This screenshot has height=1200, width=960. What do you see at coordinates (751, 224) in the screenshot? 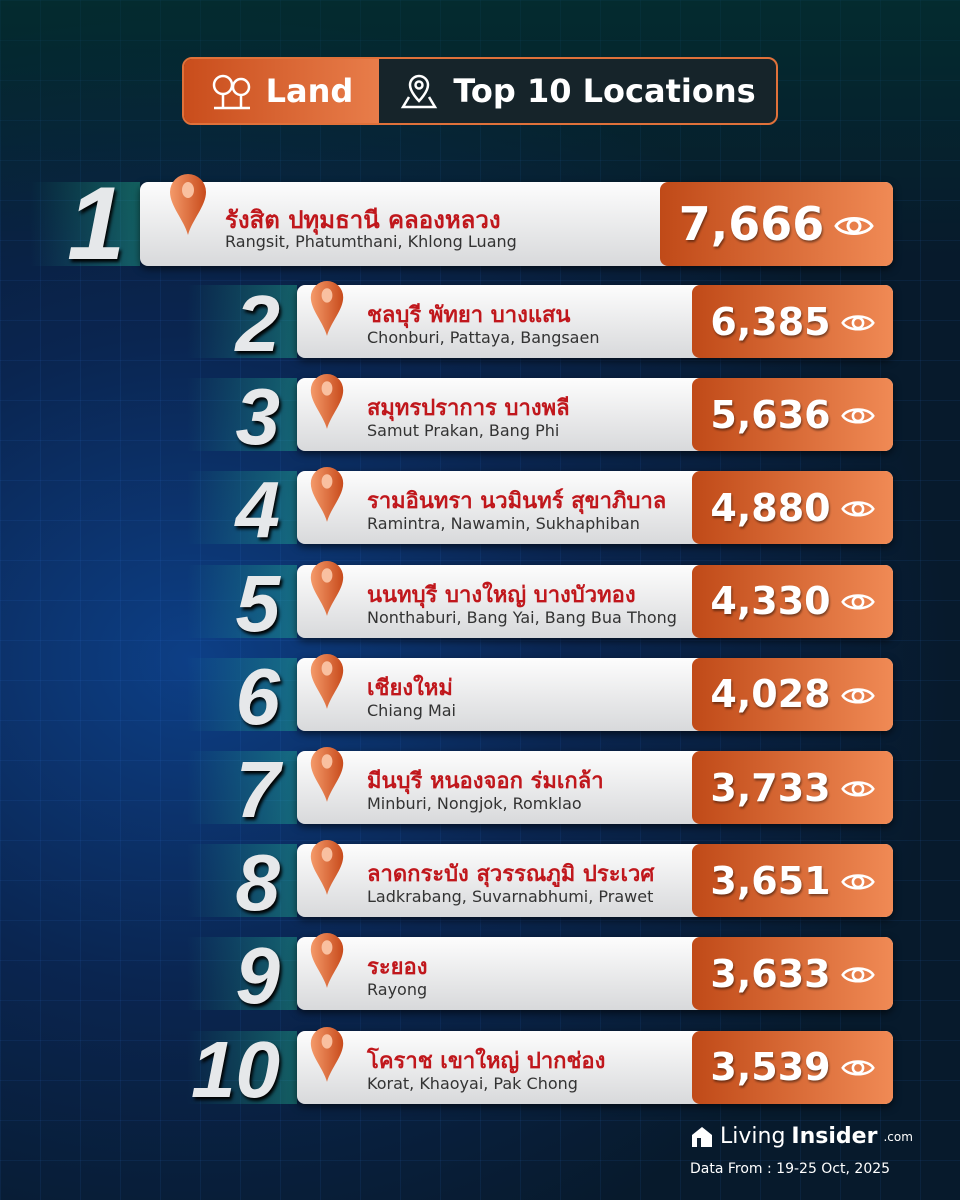
I see `view-count: 7,666` at bounding box center [751, 224].